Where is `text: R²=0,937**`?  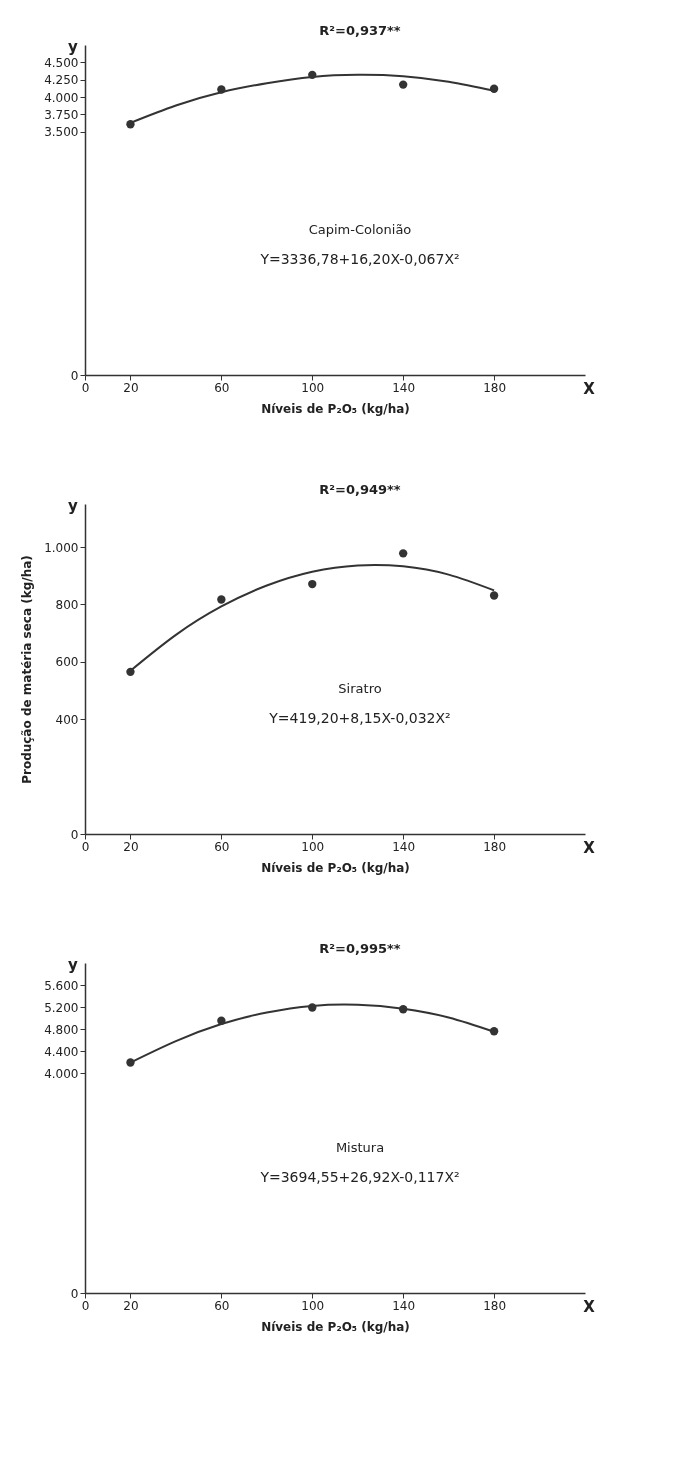 text: R²=0,937** is located at coordinates (360, 30).